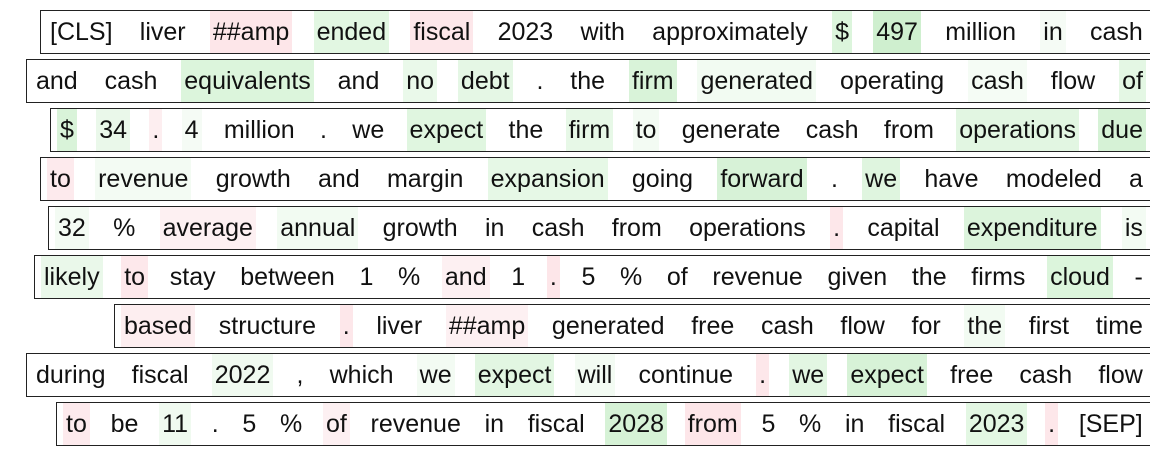  Describe the element at coordinates (158, 326) in the screenshot. I see `token: based` at that location.